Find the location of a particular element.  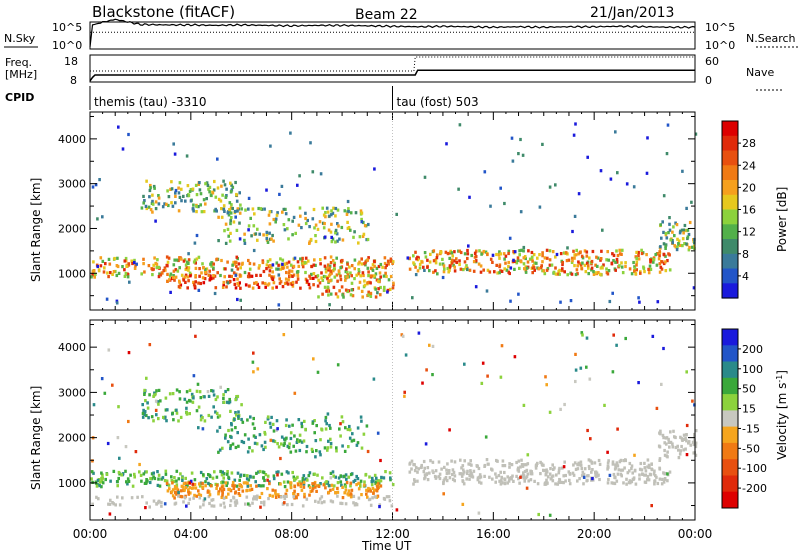

colorbar-swatch is located at coordinates (730, 402).